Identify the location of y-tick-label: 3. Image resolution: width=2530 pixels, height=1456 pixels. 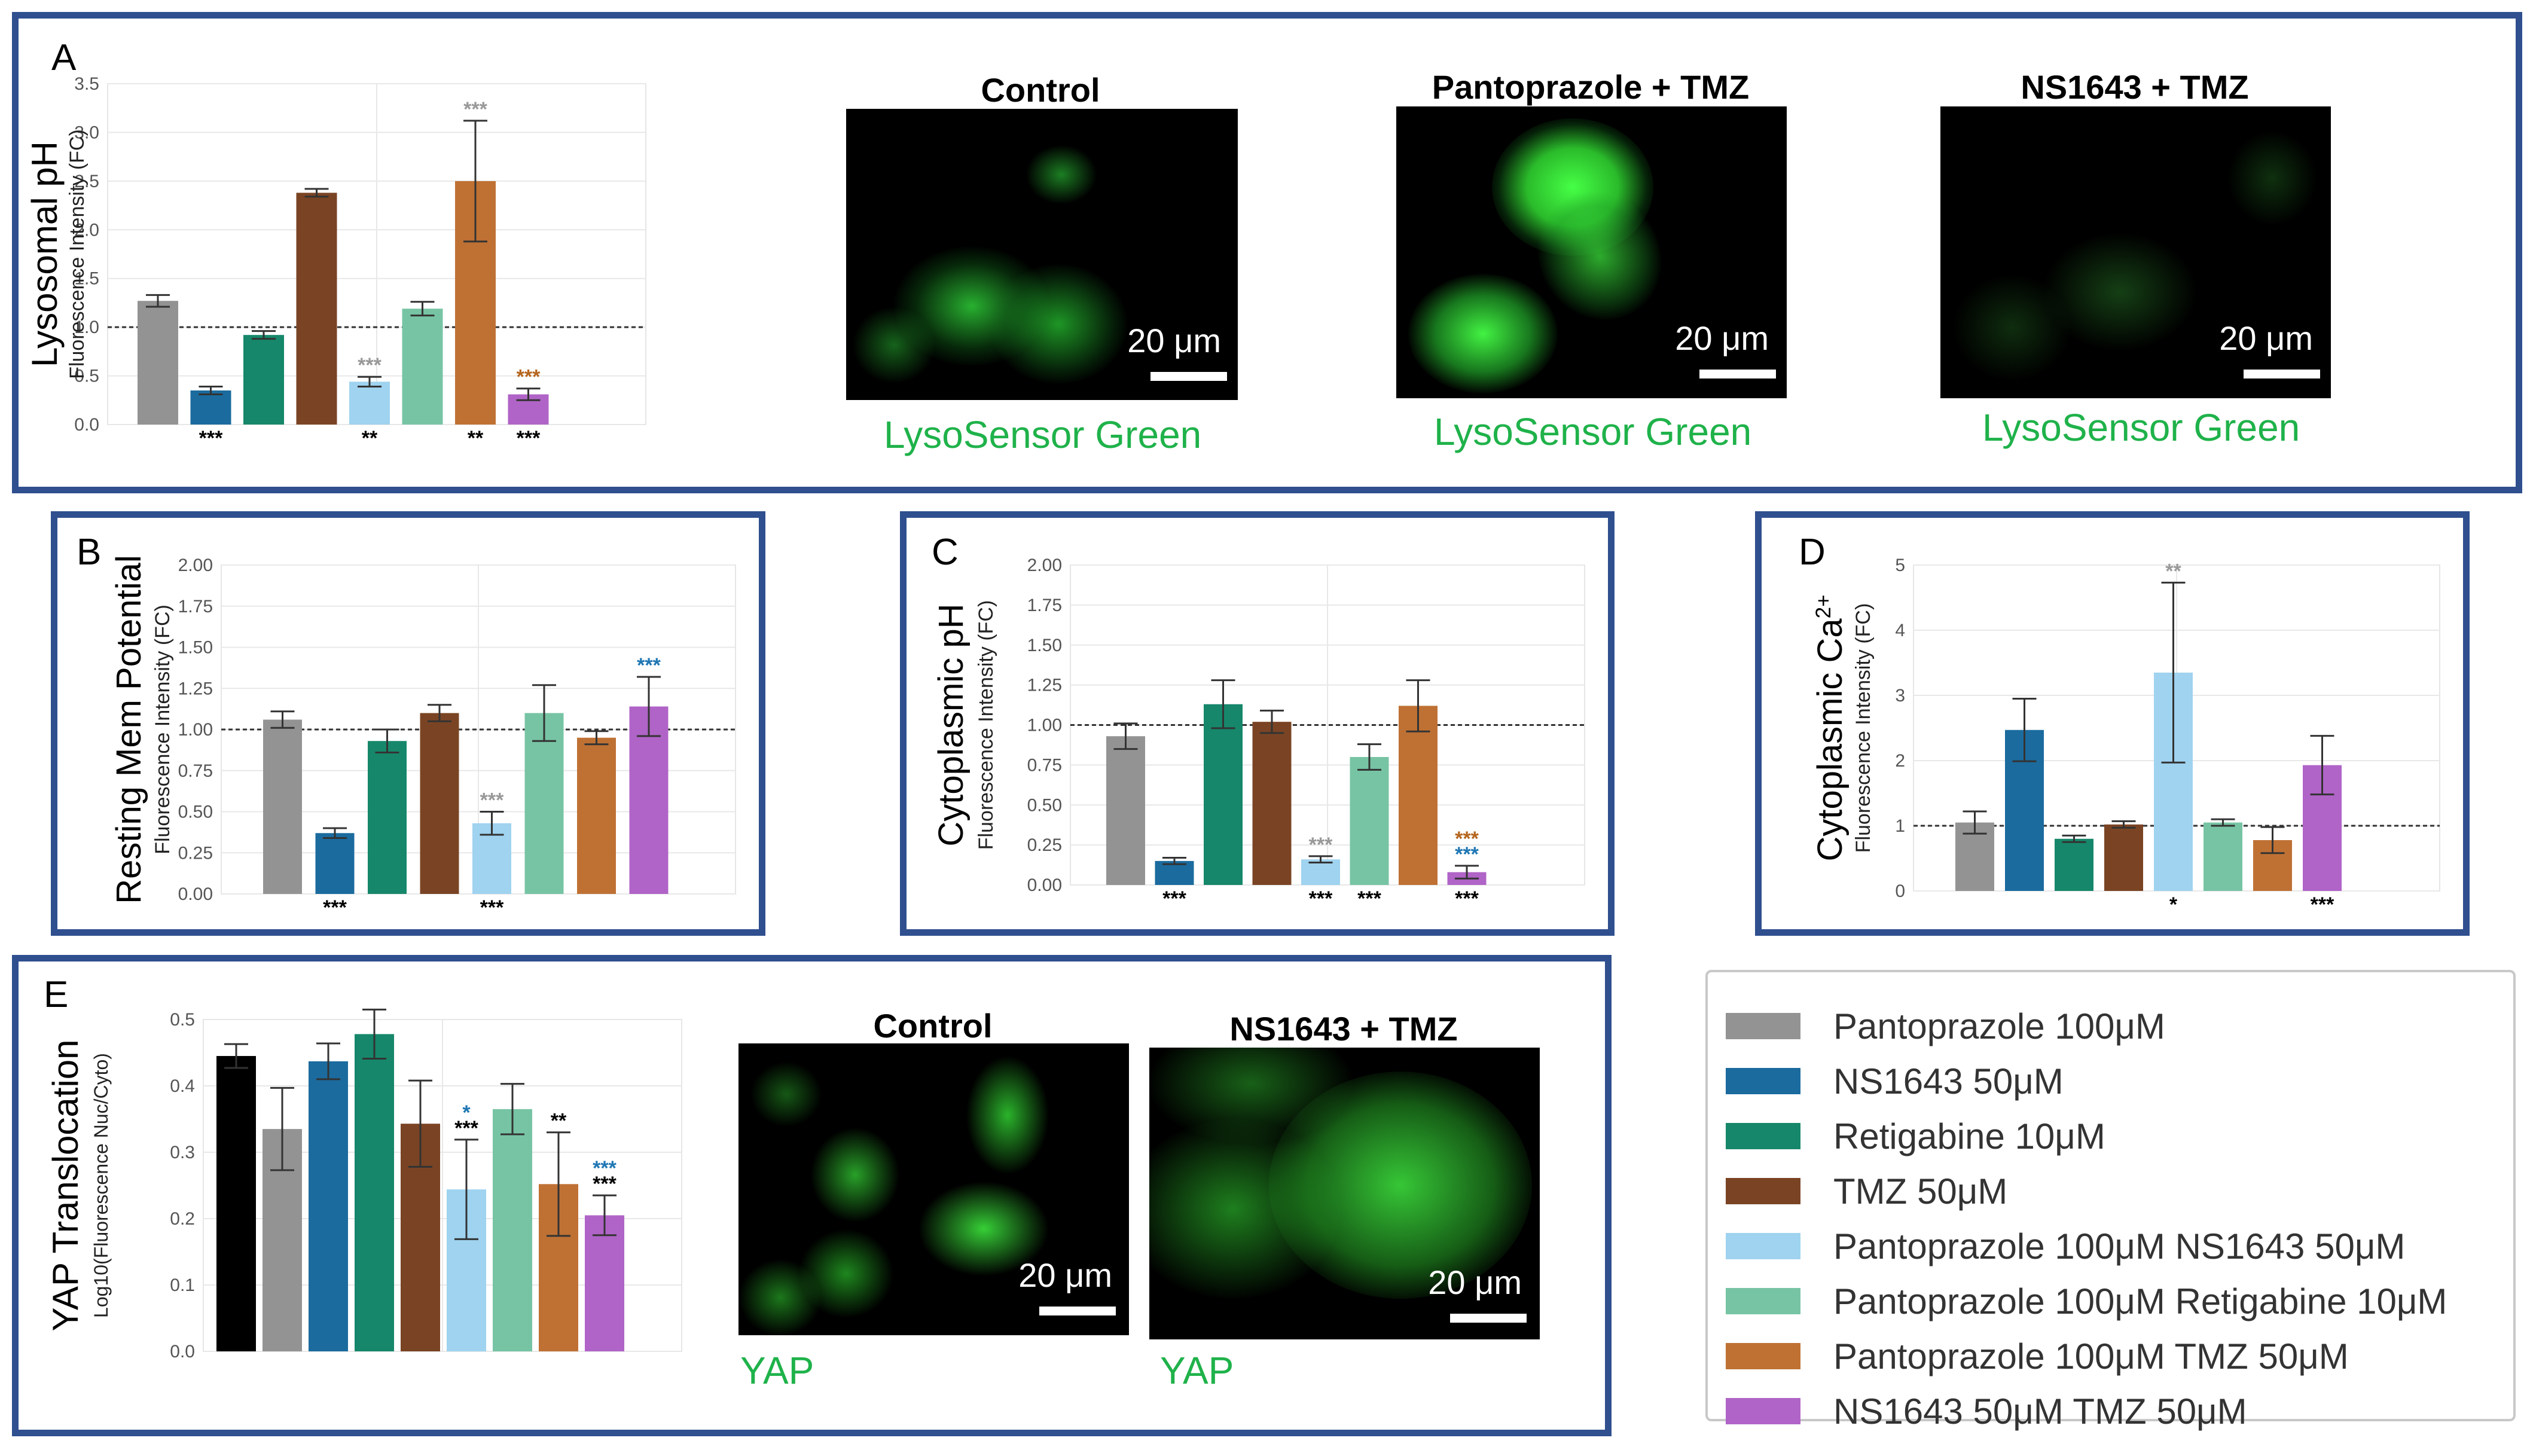
(1900, 696).